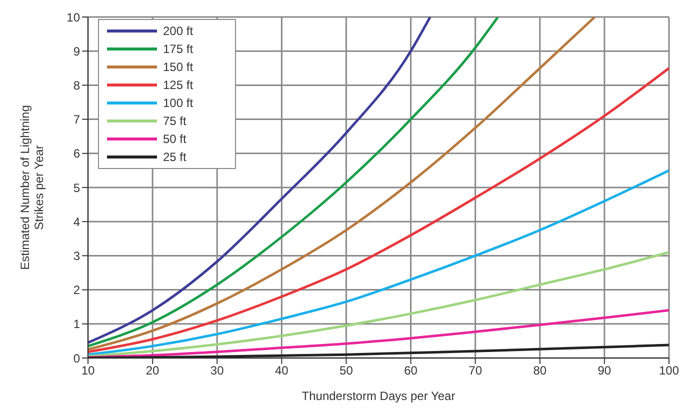 This screenshot has width=691, height=419. I want to click on x-tick-label: 90, so click(605, 371).